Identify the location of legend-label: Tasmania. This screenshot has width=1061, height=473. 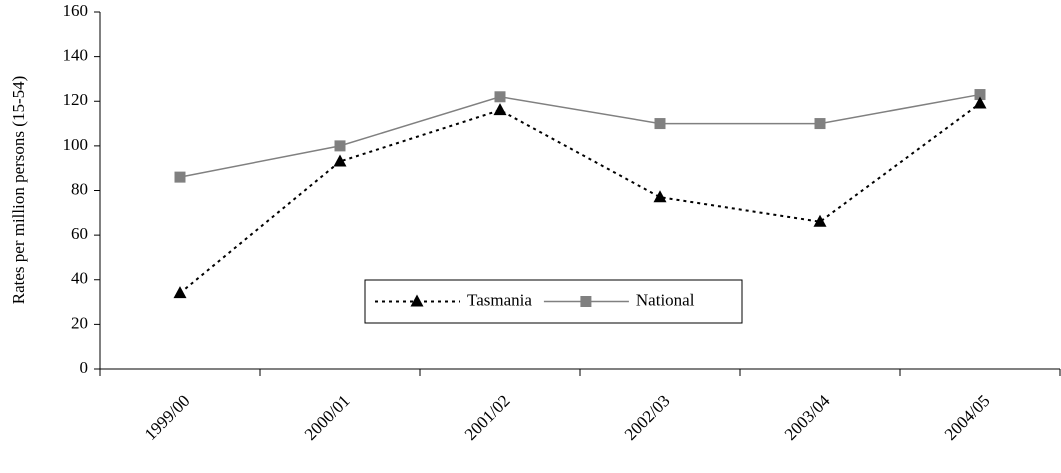
(499, 299).